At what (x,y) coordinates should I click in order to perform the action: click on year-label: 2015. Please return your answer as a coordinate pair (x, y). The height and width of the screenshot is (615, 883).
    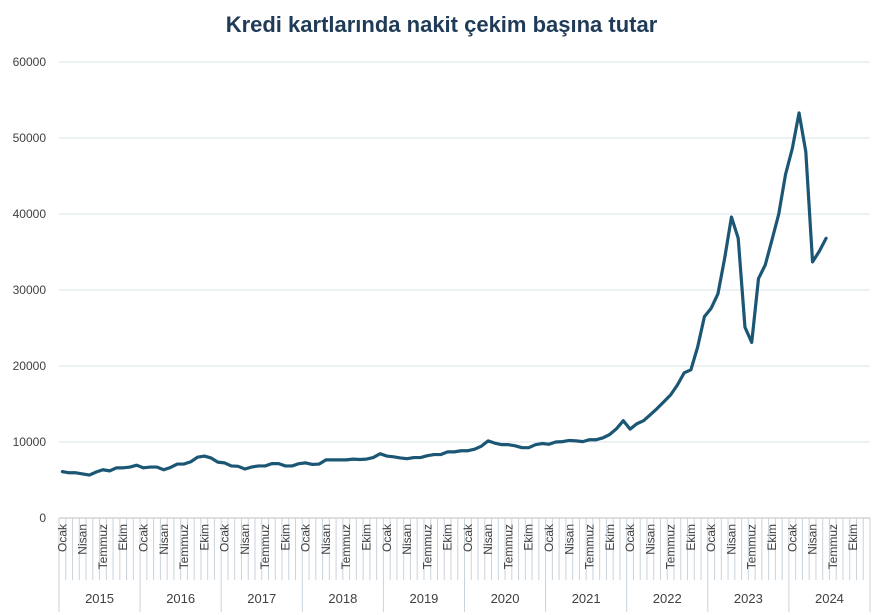
    Looking at the image, I should click on (99, 598).